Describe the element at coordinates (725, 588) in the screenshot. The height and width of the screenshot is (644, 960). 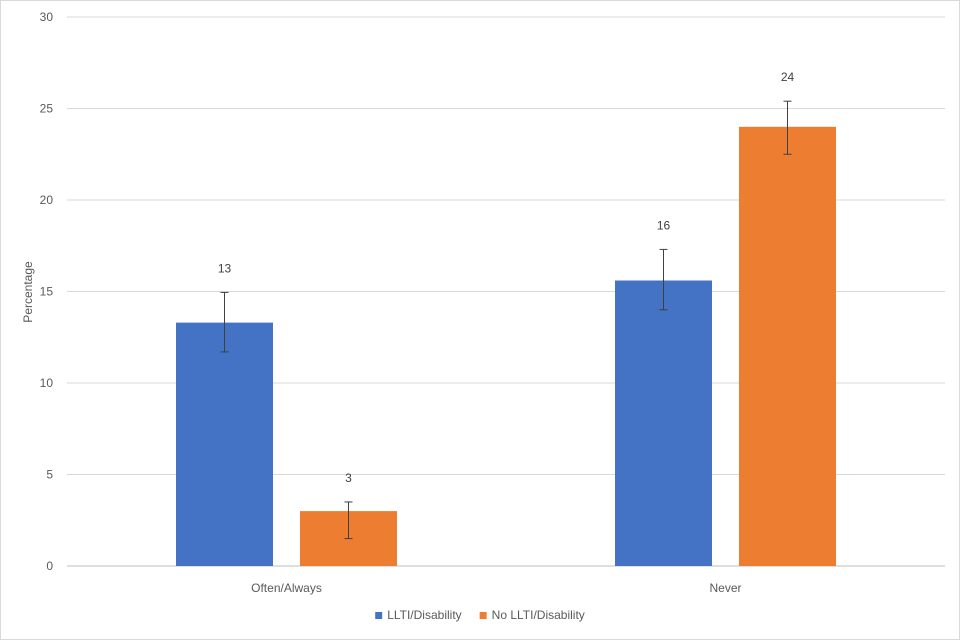
I see `x-tick-label: Never` at that location.